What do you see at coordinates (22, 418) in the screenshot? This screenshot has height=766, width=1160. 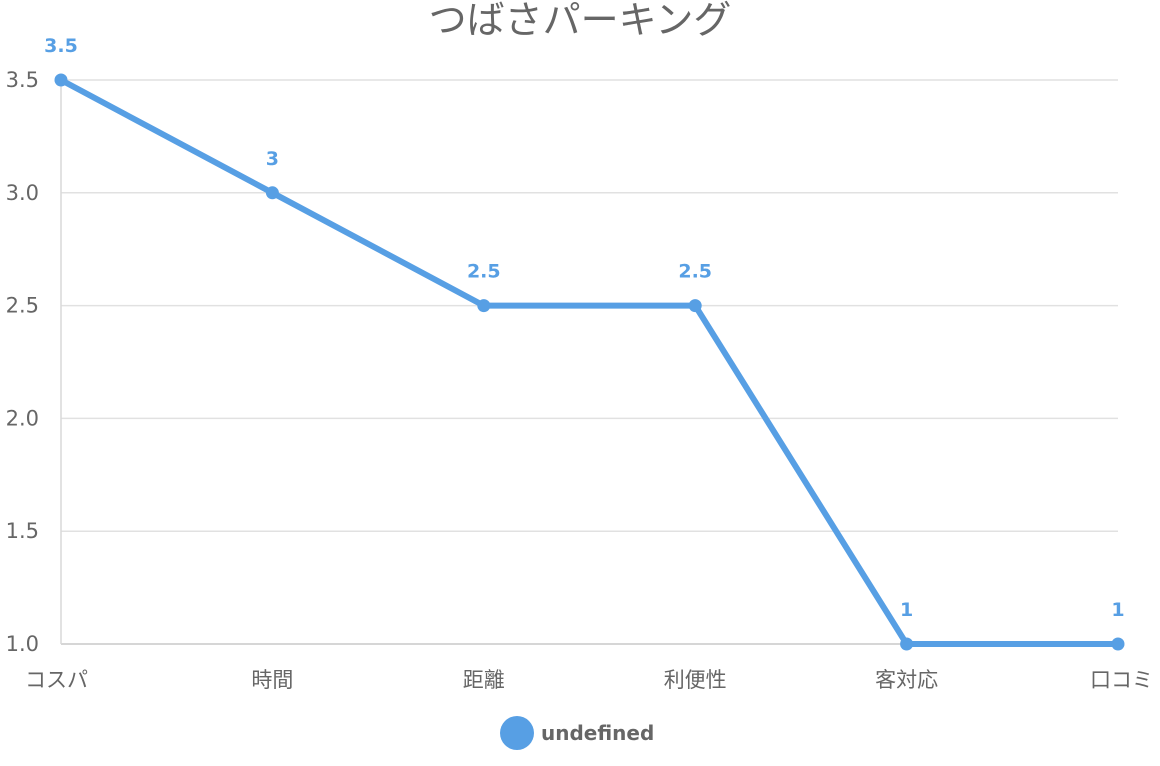 I see `y-tick-label: 2.0` at bounding box center [22, 418].